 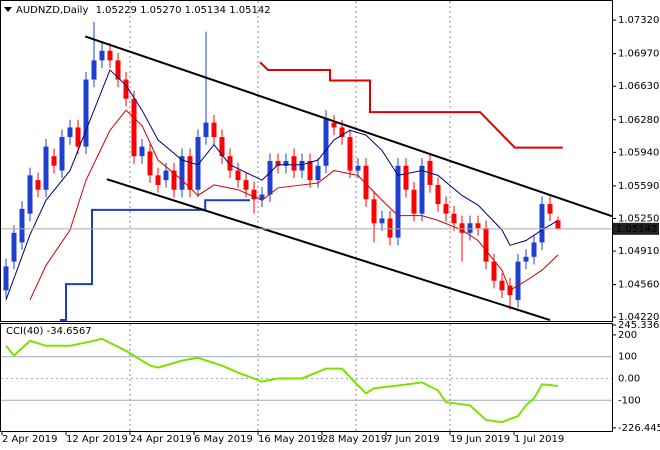 I want to click on y-tick-label: 1.04220, so click(x=638, y=317).